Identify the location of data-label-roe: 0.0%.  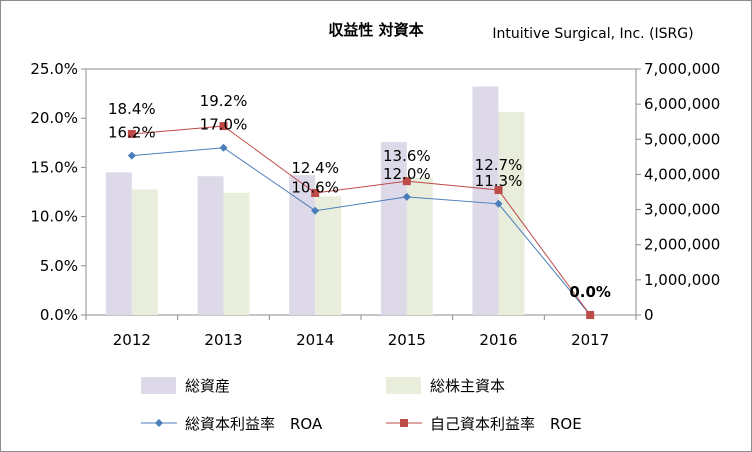
(590, 292).